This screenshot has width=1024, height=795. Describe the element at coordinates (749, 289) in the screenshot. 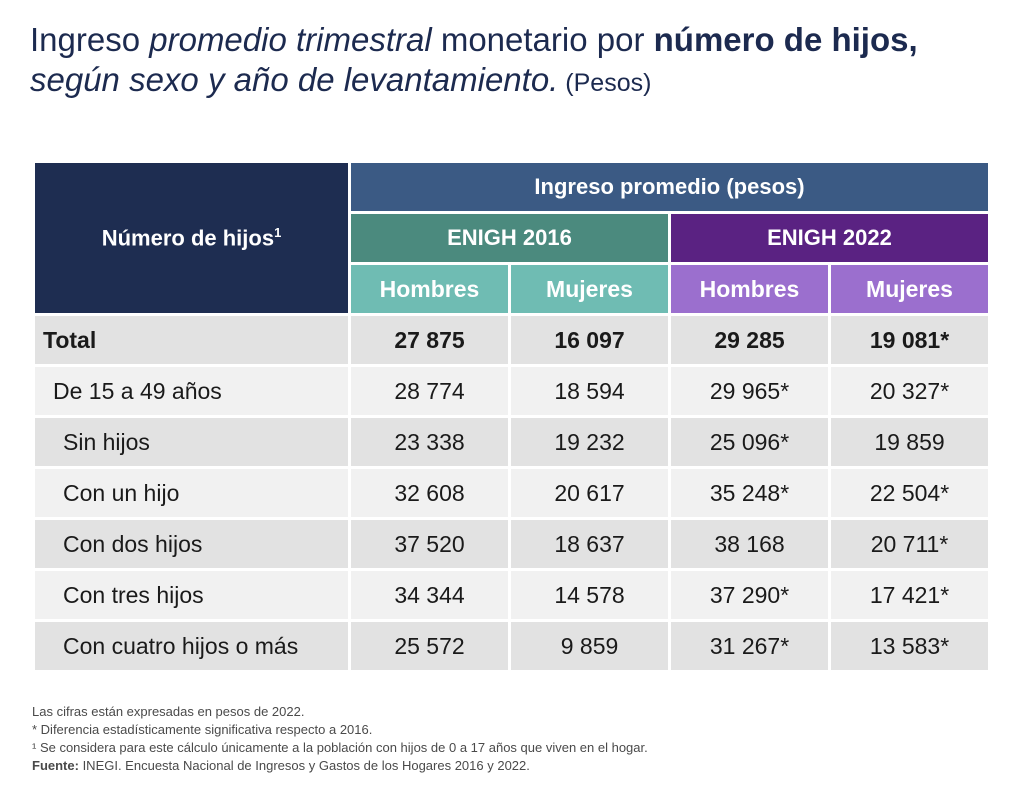

I see `sub-header-2022-hombres: Hombres` at that location.